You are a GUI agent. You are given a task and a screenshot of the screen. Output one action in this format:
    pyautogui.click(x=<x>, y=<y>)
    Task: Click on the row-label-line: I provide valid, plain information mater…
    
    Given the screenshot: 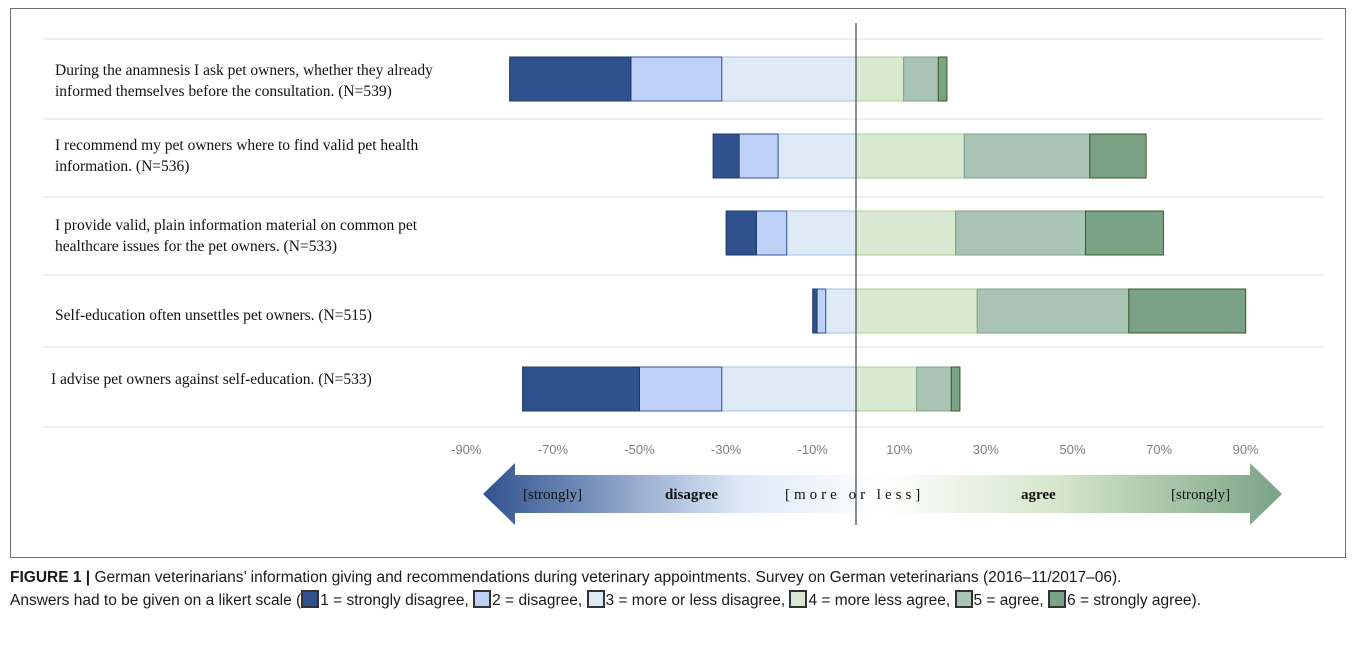 What is the action you would take?
    pyautogui.click(x=236, y=225)
    